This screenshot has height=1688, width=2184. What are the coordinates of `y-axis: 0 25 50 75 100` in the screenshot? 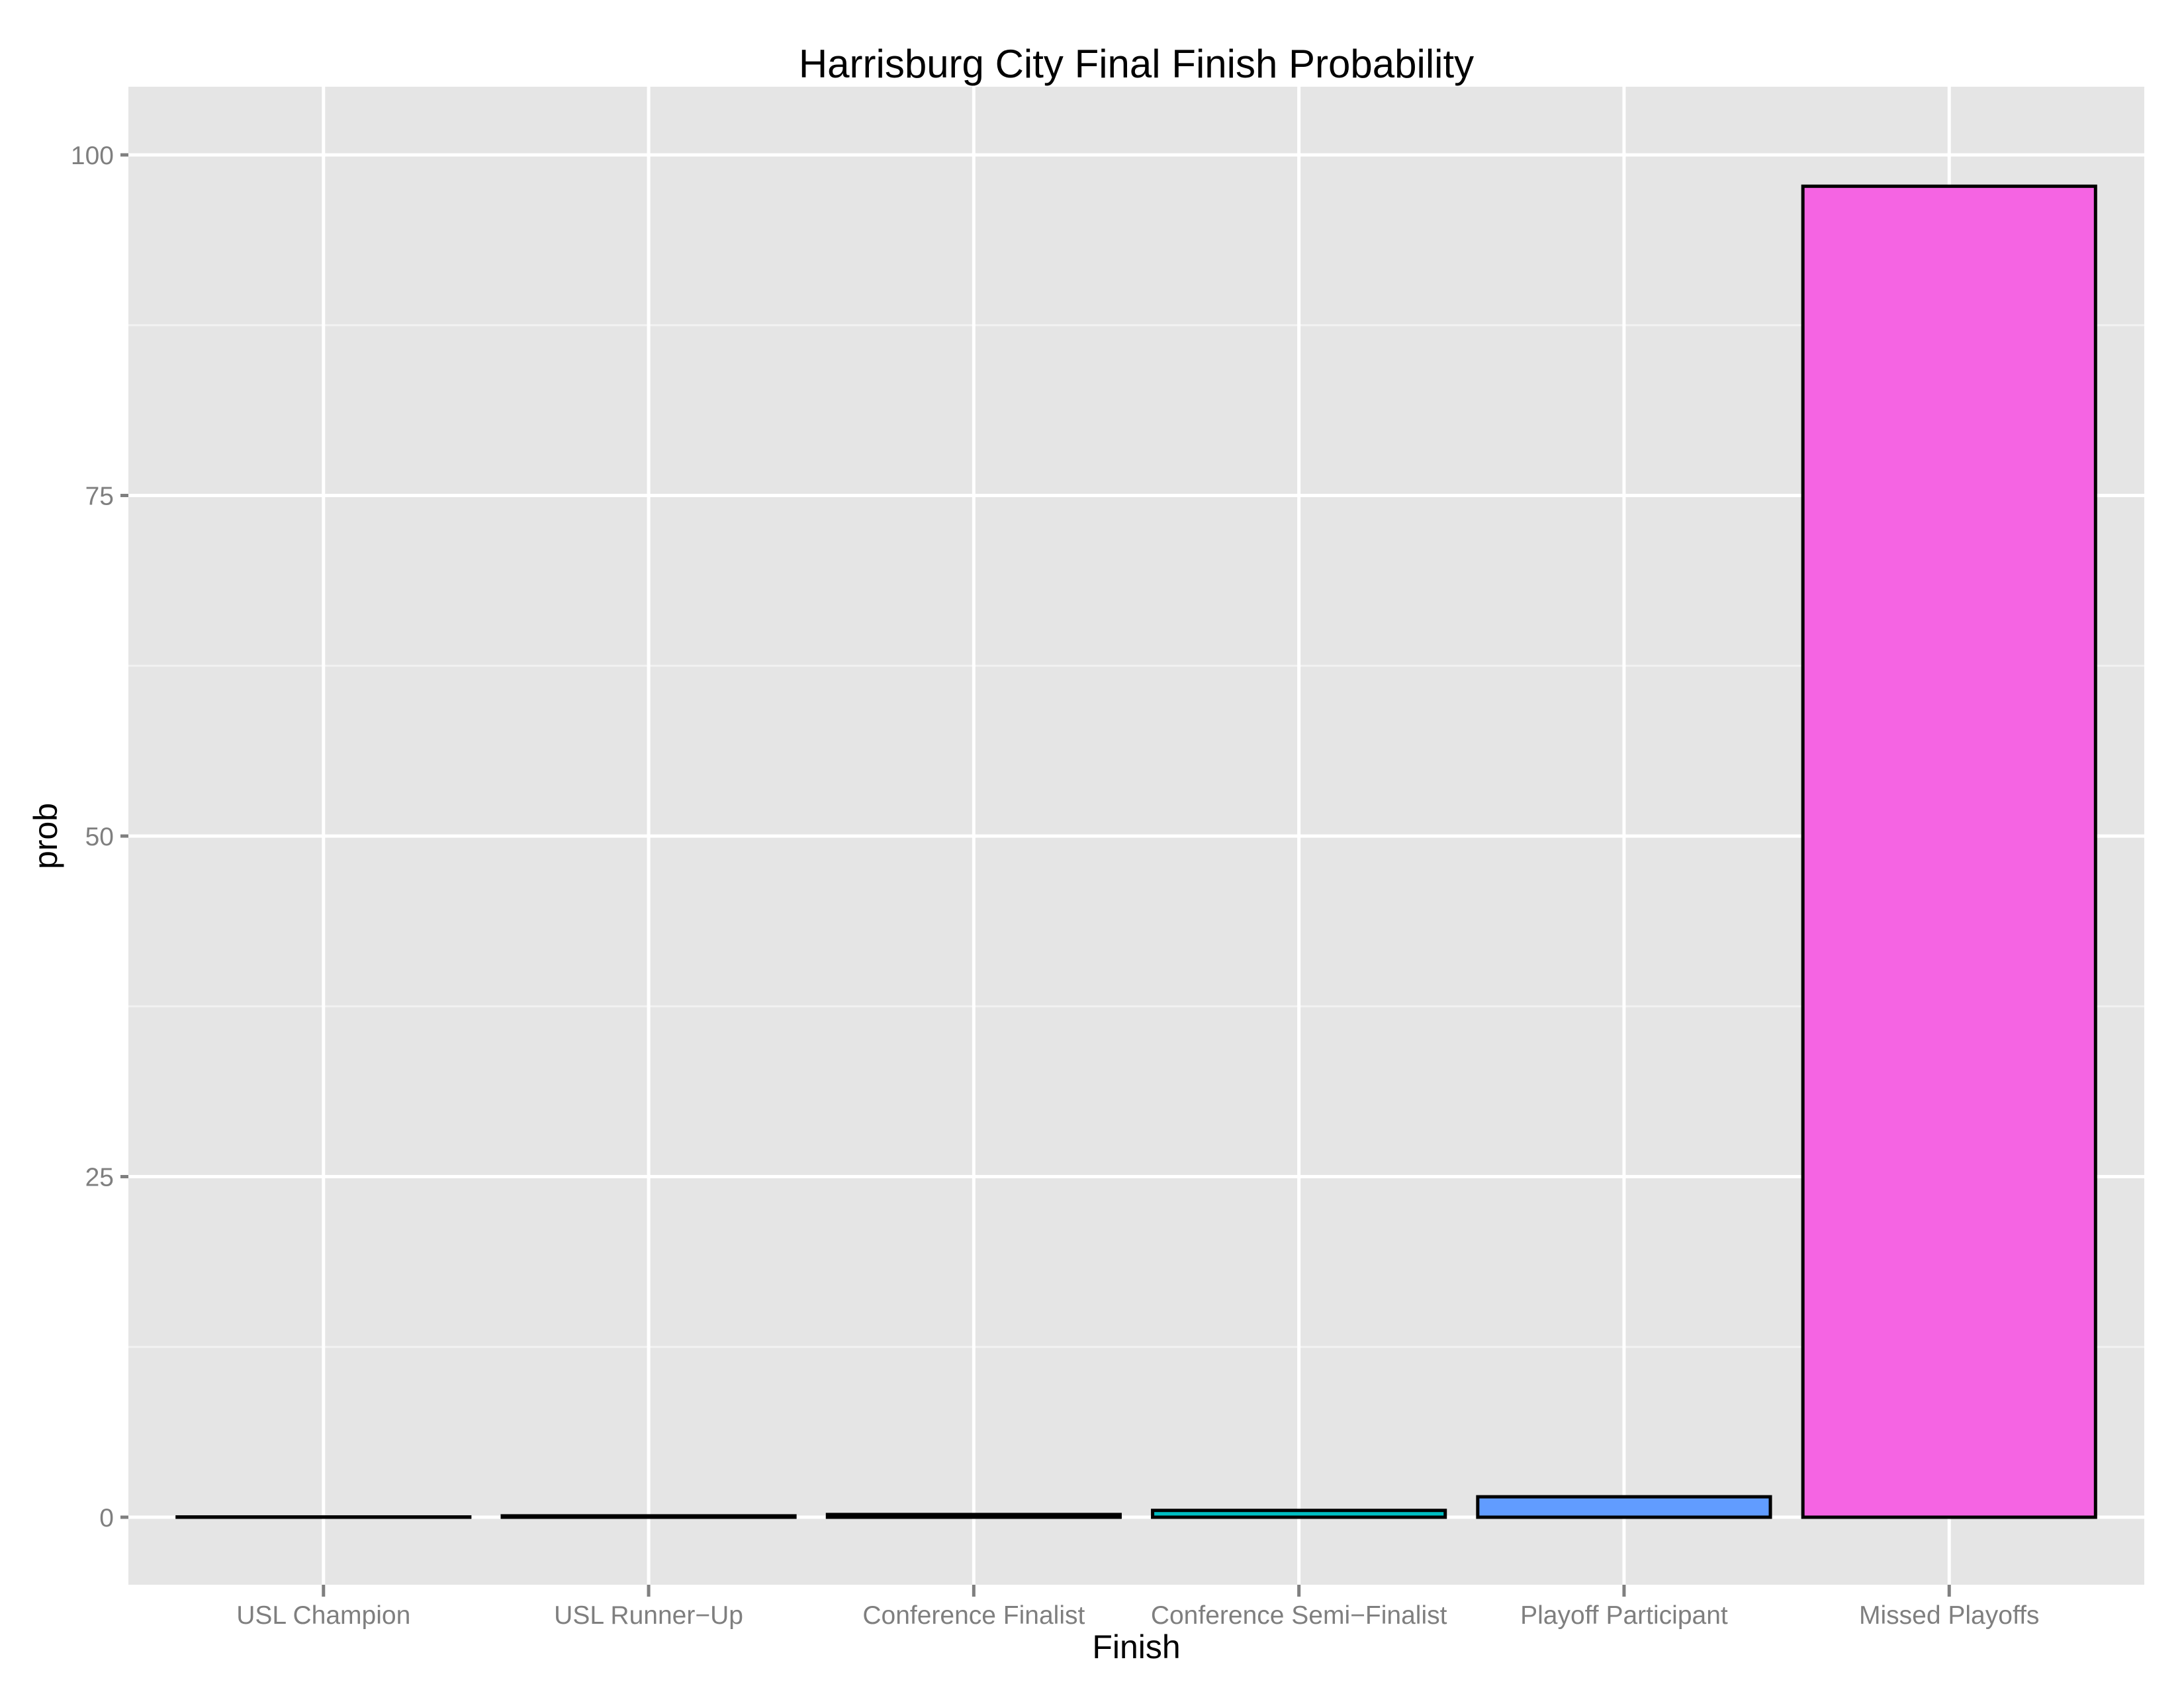 It's located at (100, 837).